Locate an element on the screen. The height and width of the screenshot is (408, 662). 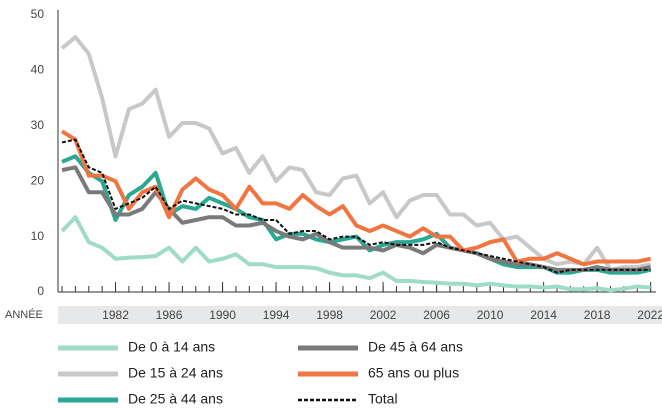
x-tick-label: 1986 is located at coordinates (169, 315).